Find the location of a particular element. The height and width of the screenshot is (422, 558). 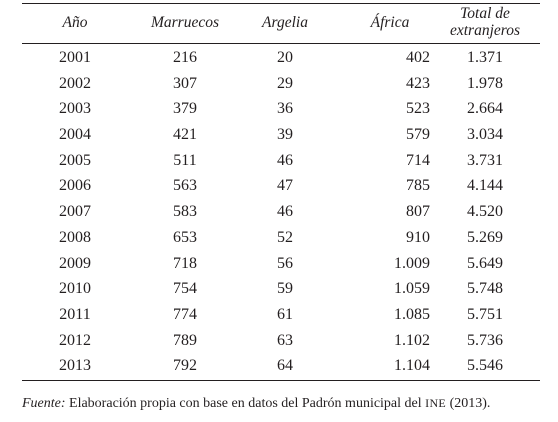

cell-morocco: 792 is located at coordinates (185, 366).